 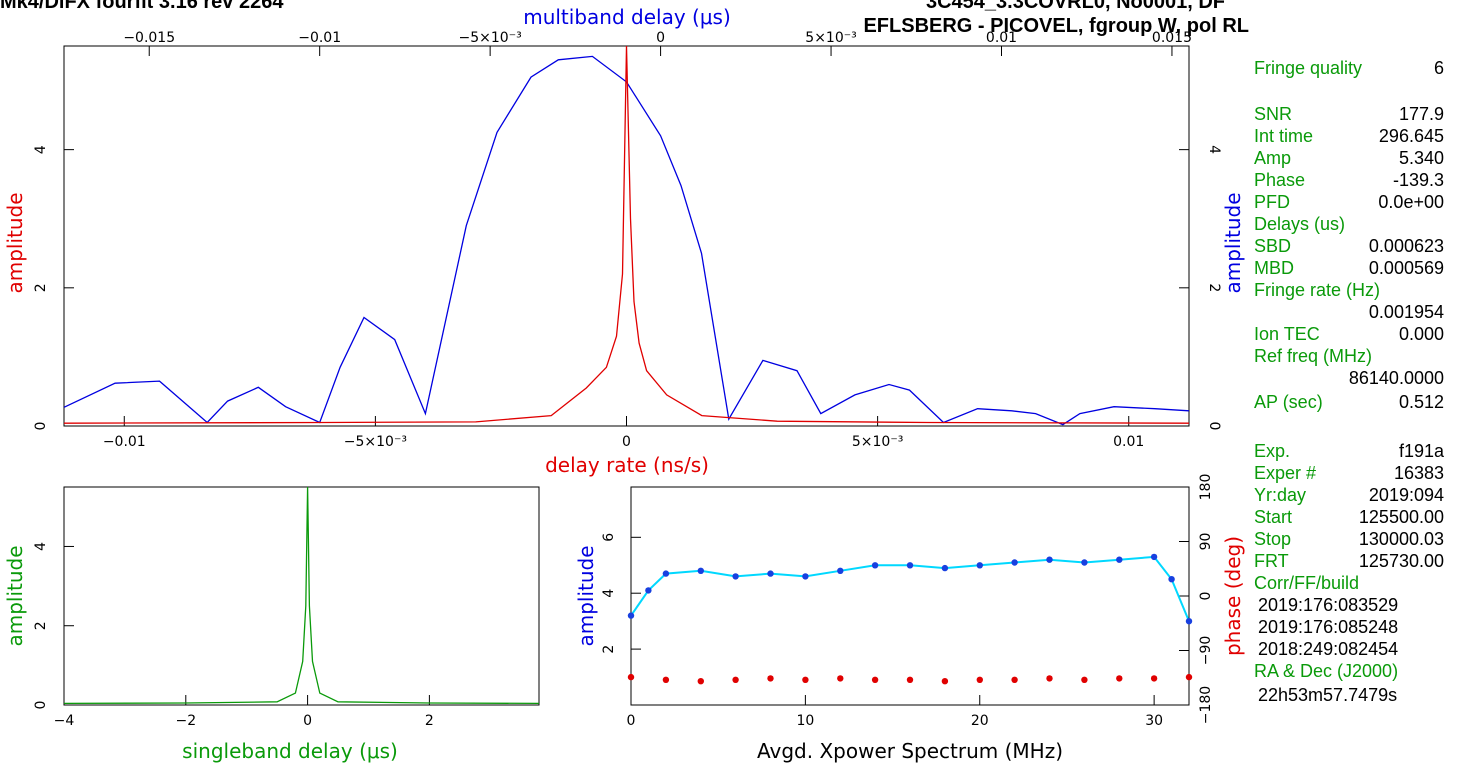 I want to click on yr-day-row: Yr:day 2019:094, so click(x=1349, y=495).